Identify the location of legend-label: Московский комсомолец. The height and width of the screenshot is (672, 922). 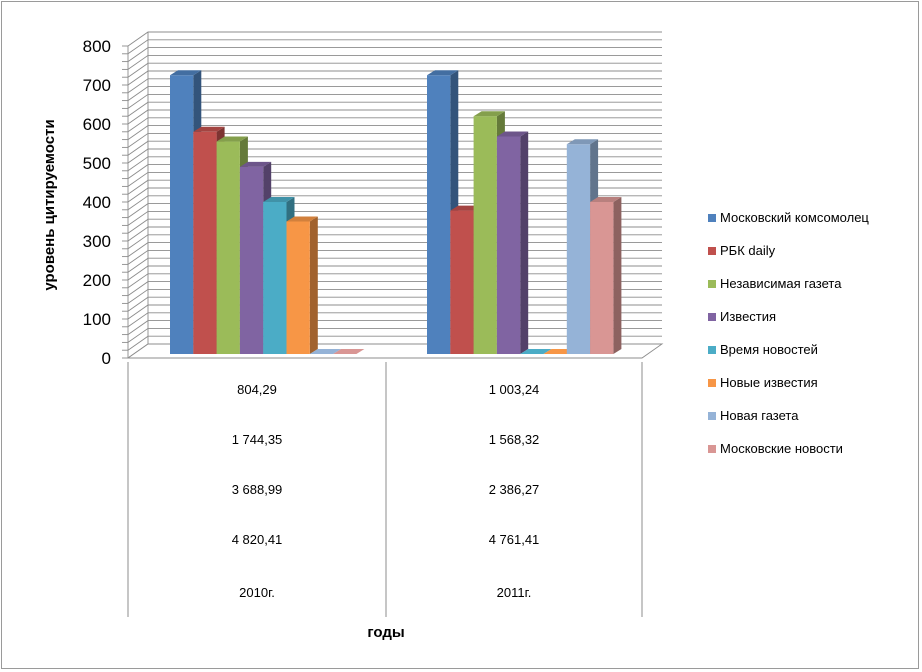
(794, 217).